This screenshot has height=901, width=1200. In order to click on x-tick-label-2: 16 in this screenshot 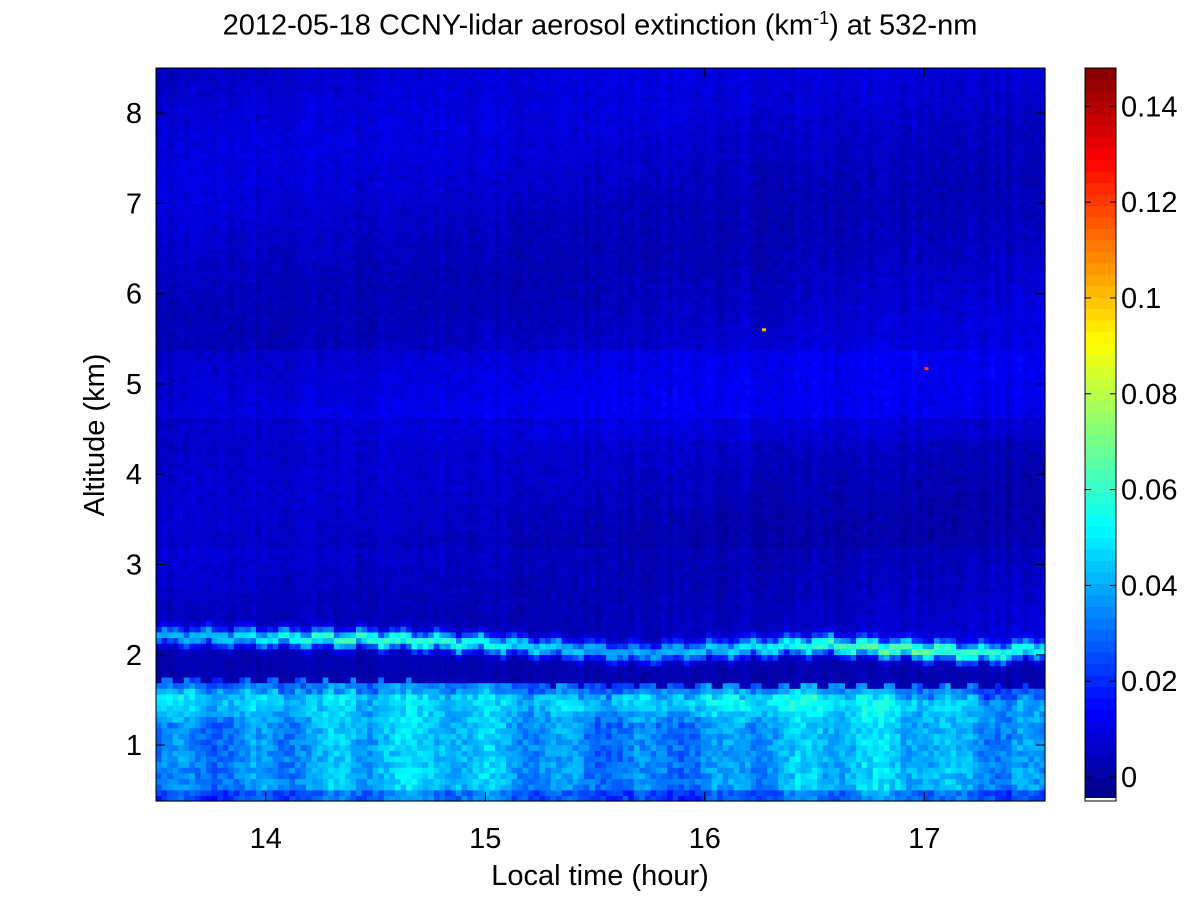, I will do `click(705, 839)`.